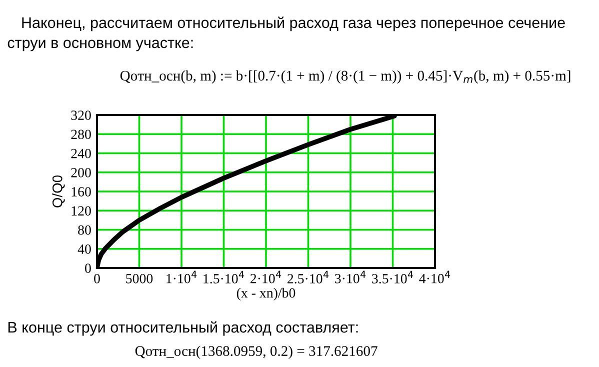  I want to click on x-tick-label: 3·10$^{4}$, so click(350, 277).